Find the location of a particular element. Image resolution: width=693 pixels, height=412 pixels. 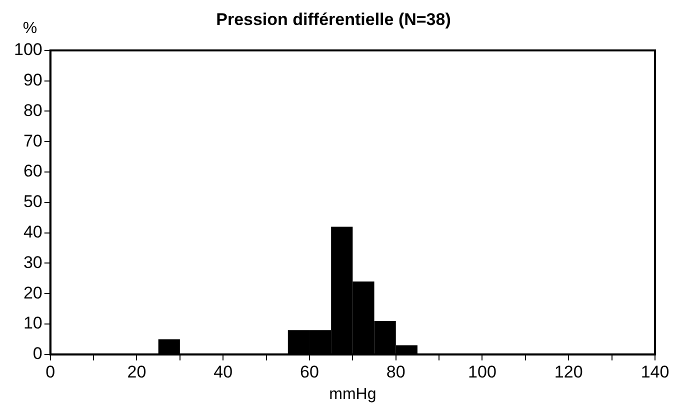

y-axis-title: % is located at coordinates (30, 28).